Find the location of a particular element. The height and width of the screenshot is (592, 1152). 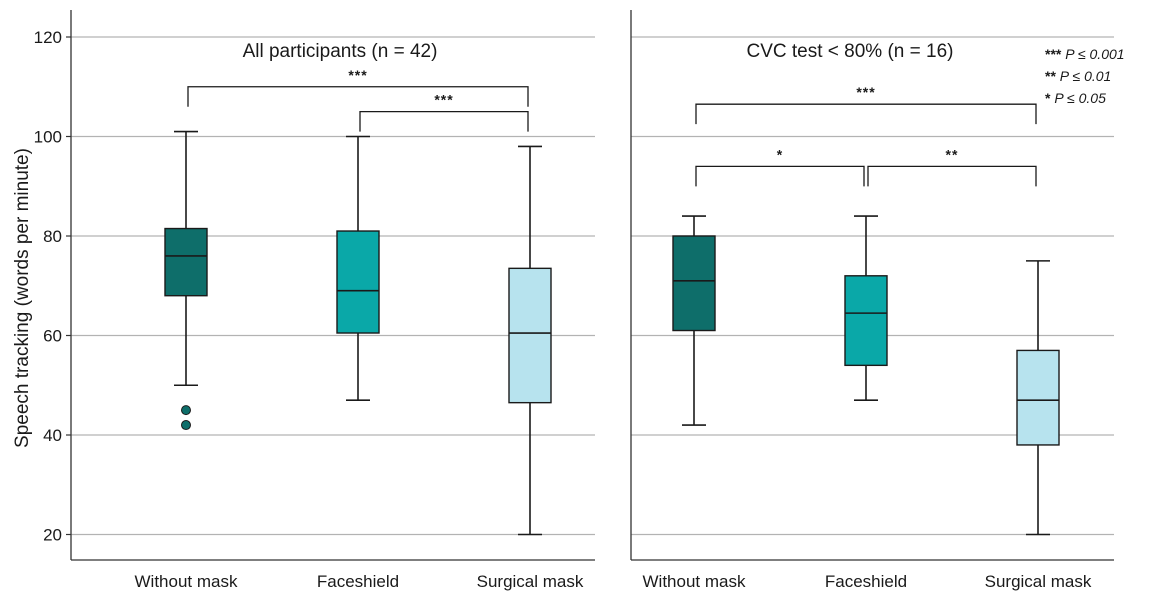

significance-legend: *** P ≤ 0.001** P ≤ 0.01* P ≤ 0.05 is located at coordinates (1085, 76).